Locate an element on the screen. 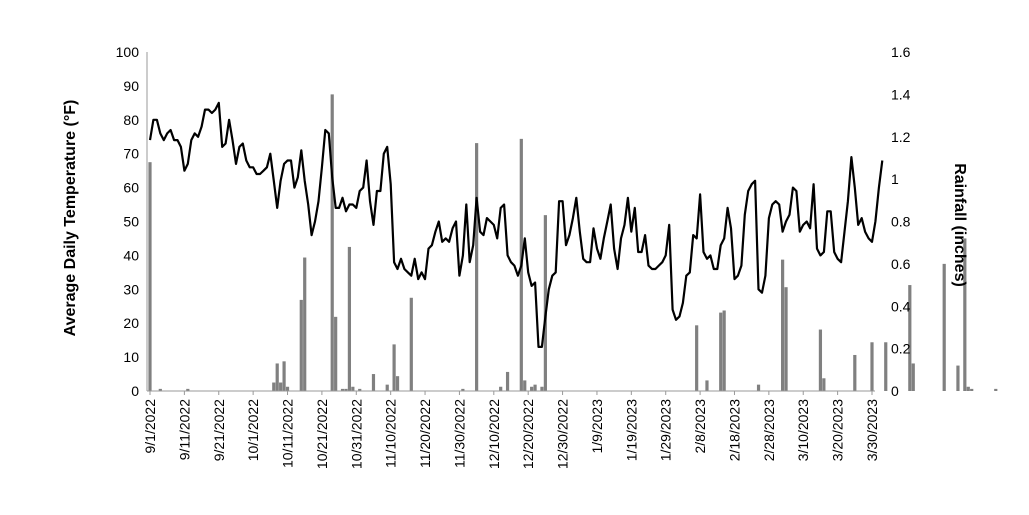 This screenshot has width=1029, height=515. left-ticks: 0 10 20 30 40 50 60 70 80 90 100 is located at coordinates (128, 221).